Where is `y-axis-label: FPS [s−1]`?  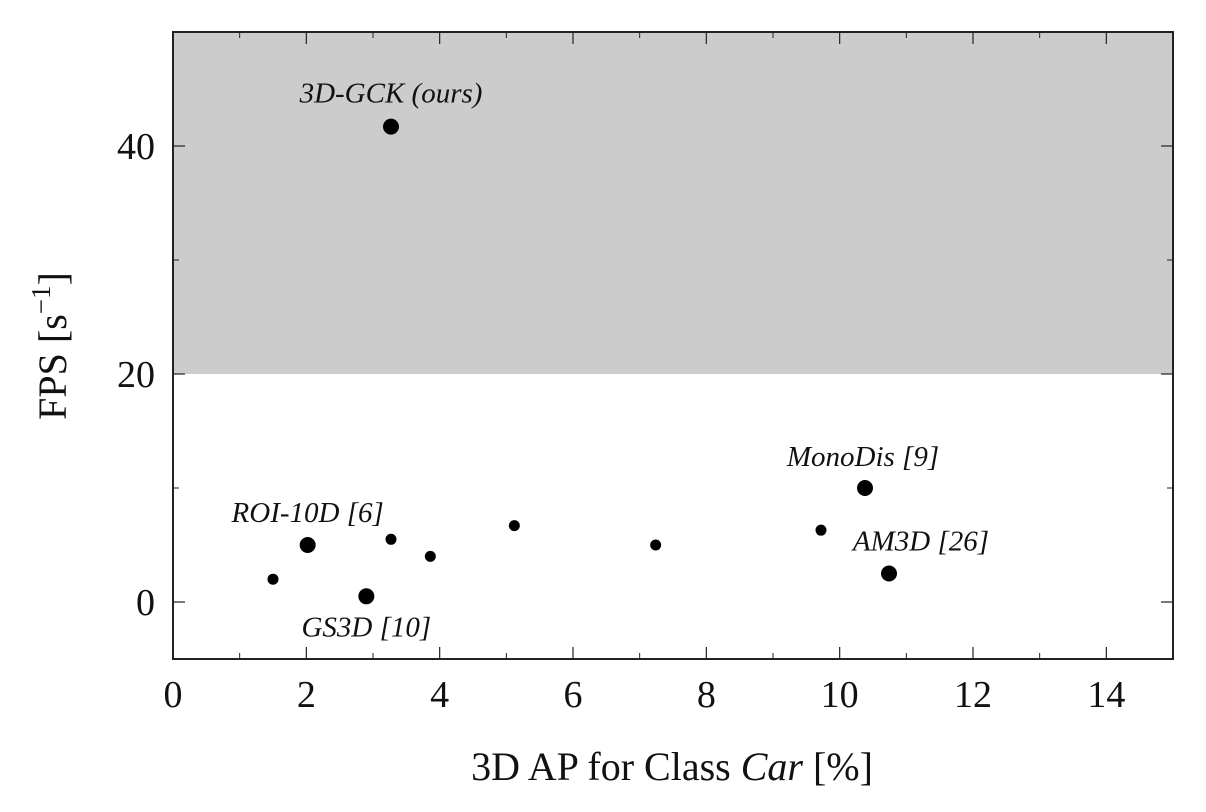
y-axis-label: FPS [s−1] is located at coordinates (50, 346).